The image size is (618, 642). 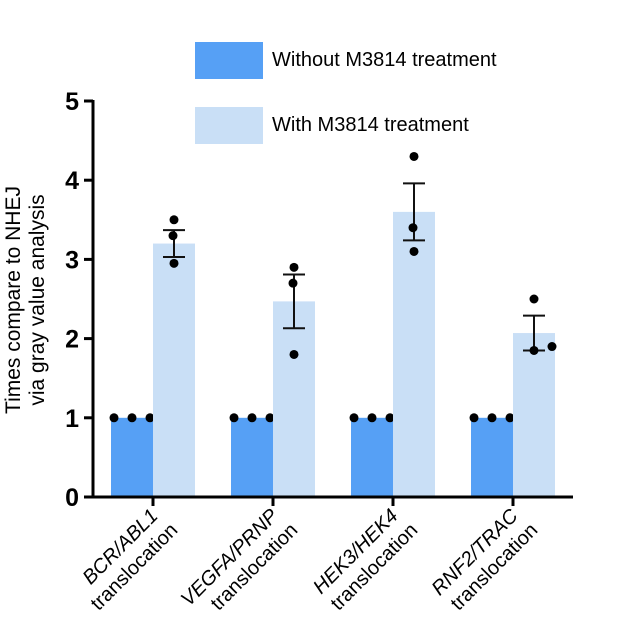 What do you see at coordinates (332, 500) in the screenshot?
I see `x-axis` at bounding box center [332, 500].